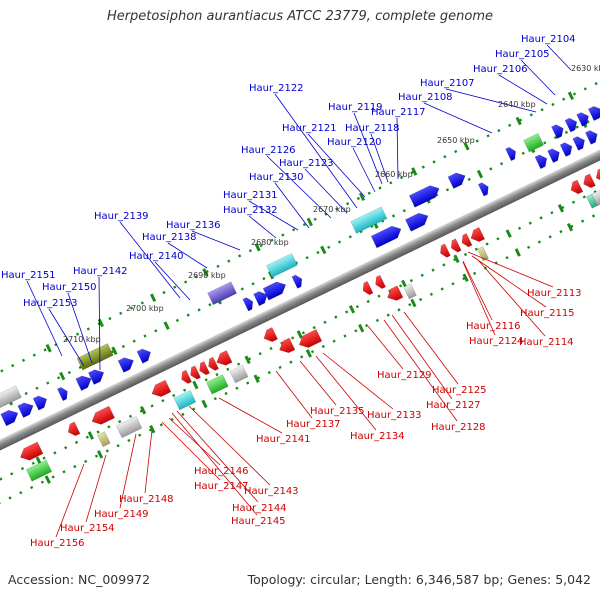 The width and height of the screenshot is (600, 600). Describe the element at coordinates (585, 68) in the screenshot. I see `scale-label: 2630 kbp` at that location.